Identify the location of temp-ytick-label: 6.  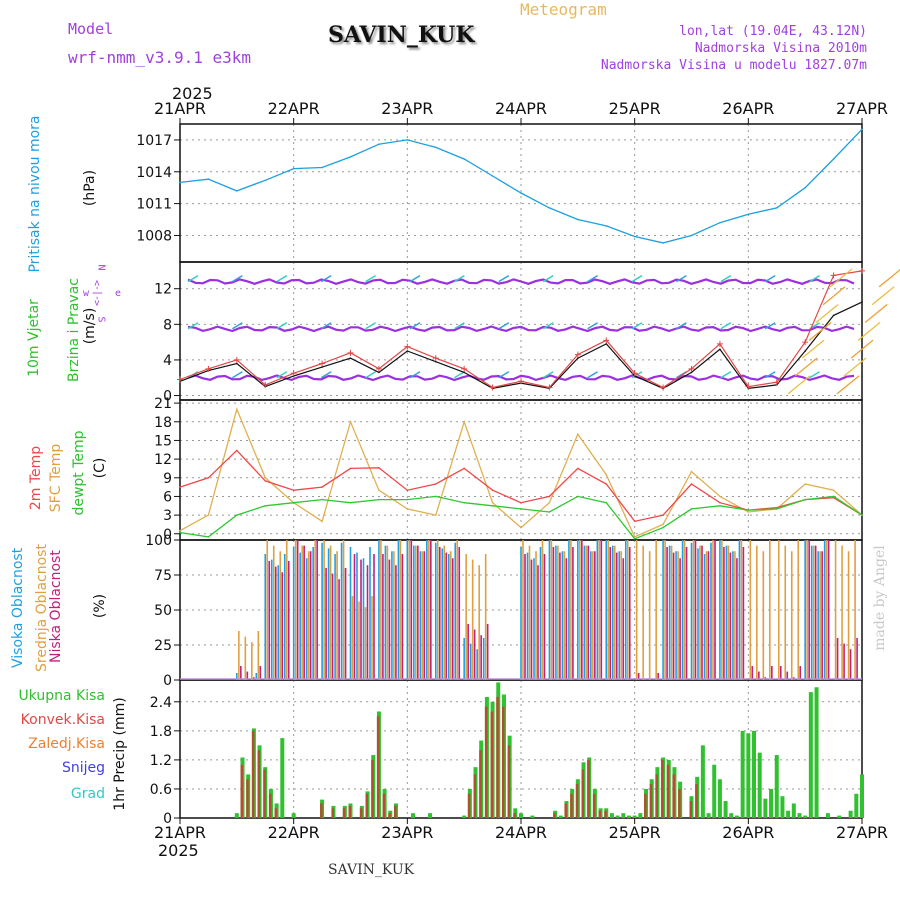
(167, 497).